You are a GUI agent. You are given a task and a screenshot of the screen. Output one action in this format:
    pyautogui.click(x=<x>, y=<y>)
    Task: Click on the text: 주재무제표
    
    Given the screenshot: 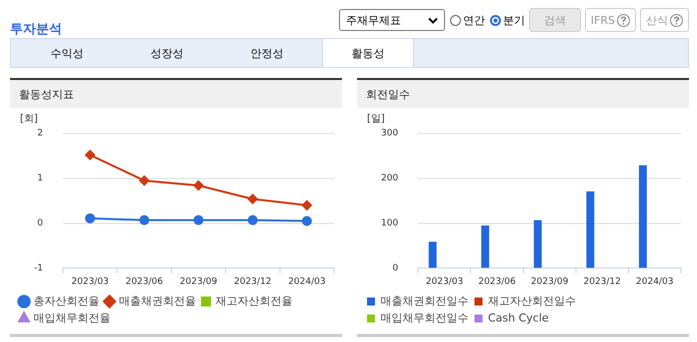 What is the action you would take?
    pyautogui.click(x=373, y=20)
    